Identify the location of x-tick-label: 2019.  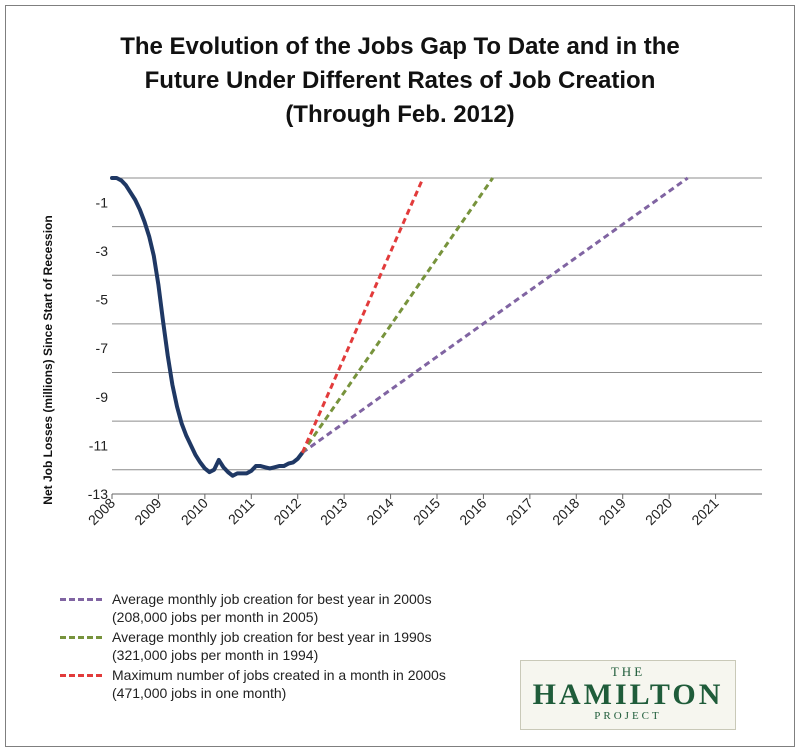
(611, 511).